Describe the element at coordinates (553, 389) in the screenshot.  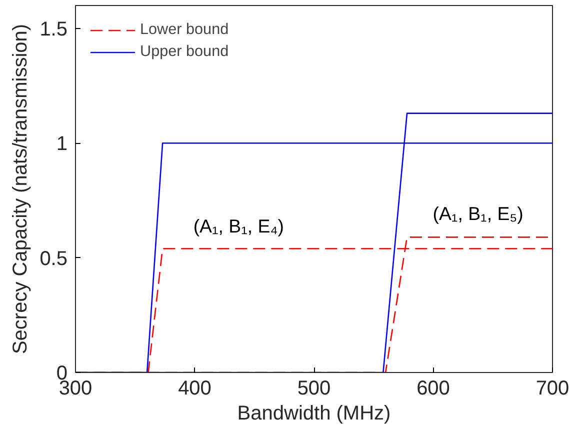
I see `x-tick-label: 700` at that location.